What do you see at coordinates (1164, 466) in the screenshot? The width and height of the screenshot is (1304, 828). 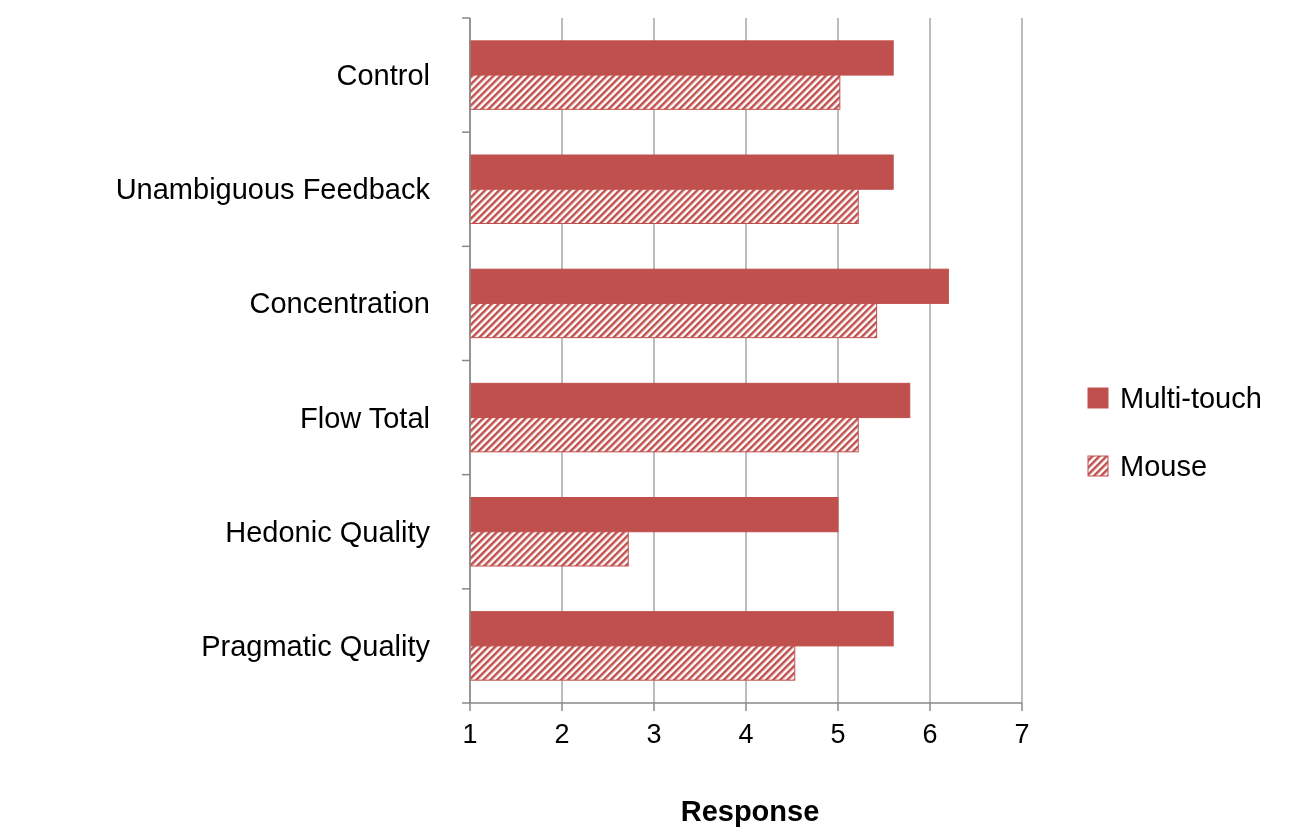 I see `legend-label: Mouse` at bounding box center [1164, 466].